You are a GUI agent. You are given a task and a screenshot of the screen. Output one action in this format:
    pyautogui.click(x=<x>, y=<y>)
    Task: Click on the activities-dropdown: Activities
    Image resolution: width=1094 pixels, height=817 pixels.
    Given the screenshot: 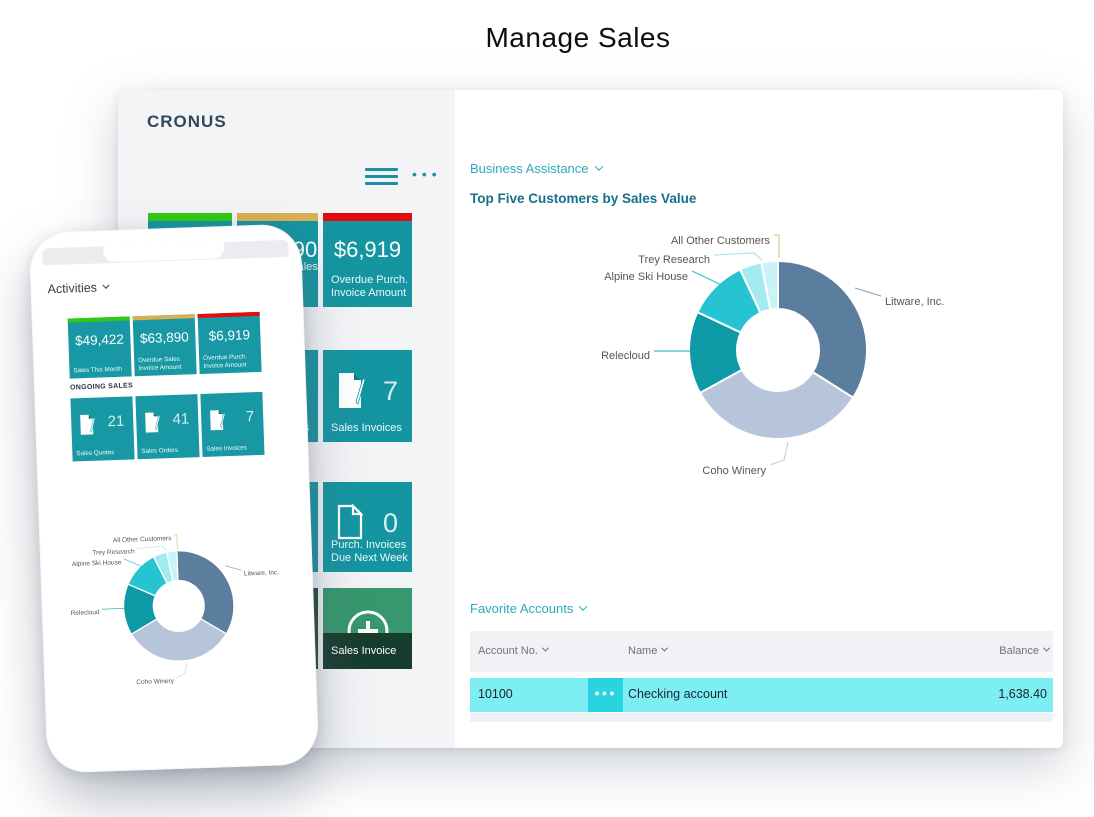 What is the action you would take?
    pyautogui.click(x=78, y=288)
    